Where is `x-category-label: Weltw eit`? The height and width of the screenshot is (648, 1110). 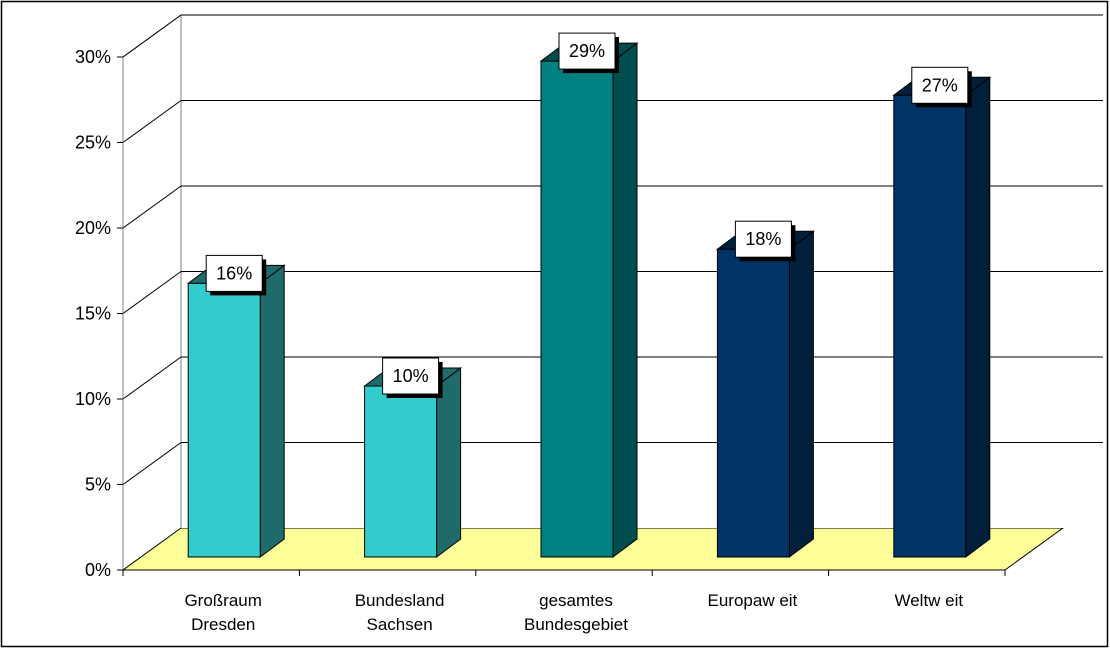
x-category-label: Weltw eit is located at coordinates (928, 600).